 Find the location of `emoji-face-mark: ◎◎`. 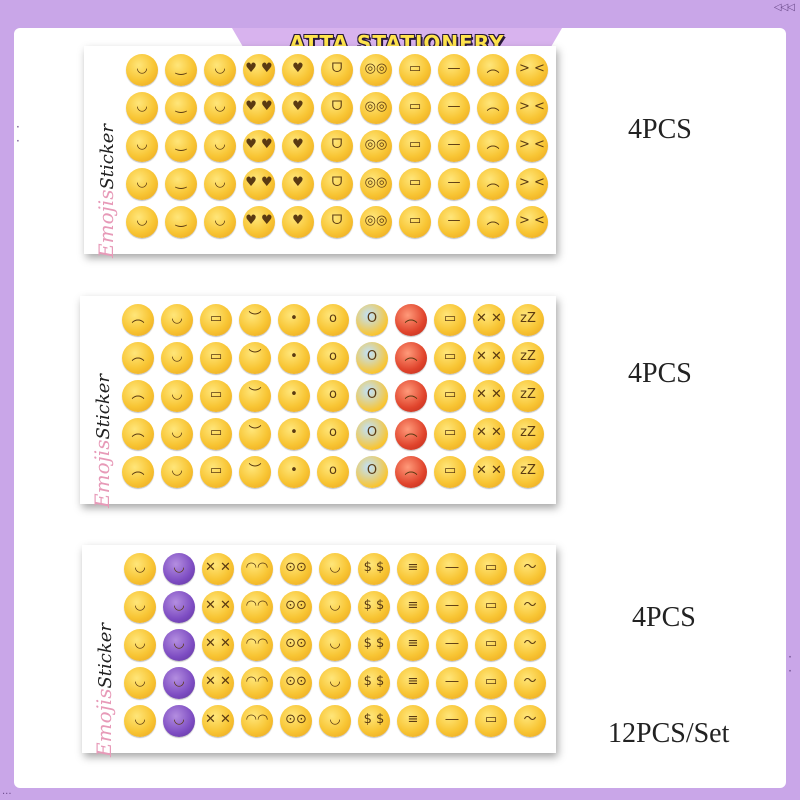

emoji-face-mark: ◎◎ is located at coordinates (376, 106).